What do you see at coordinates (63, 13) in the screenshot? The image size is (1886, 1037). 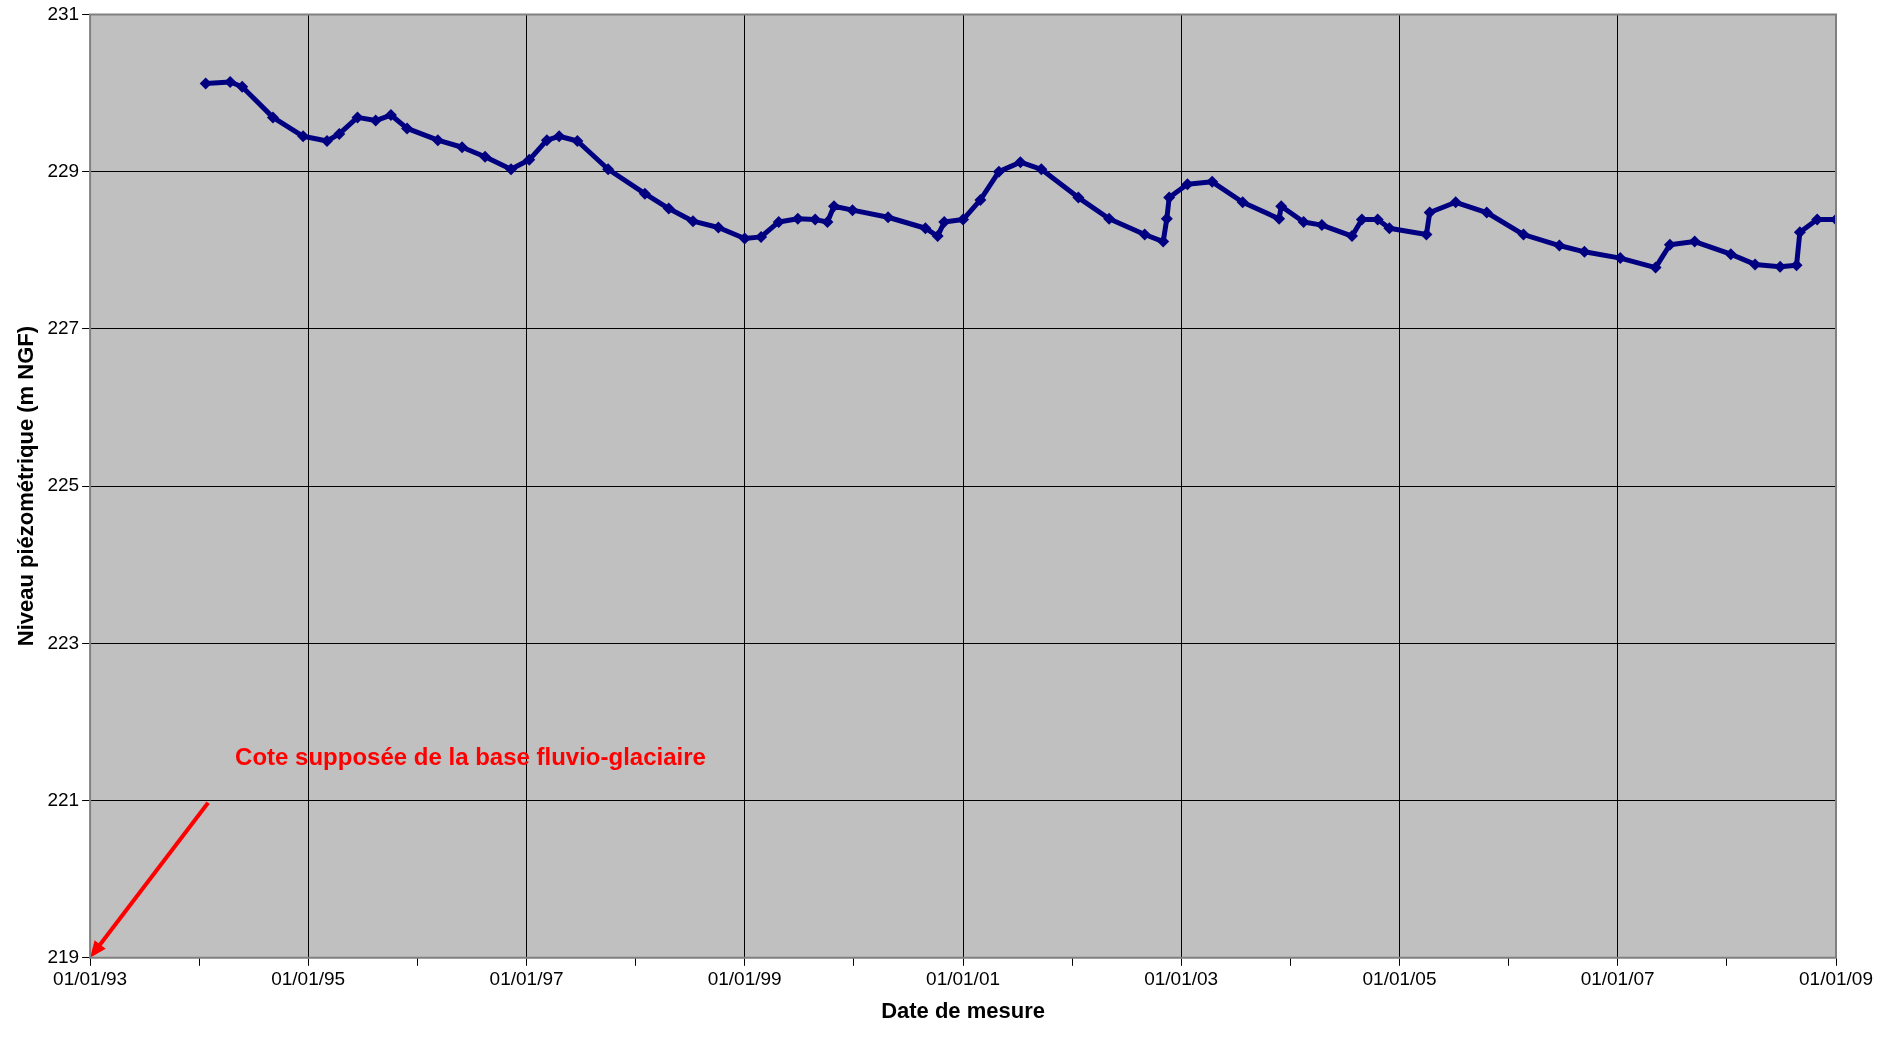 I see `y-tick-label: 231` at bounding box center [63, 13].